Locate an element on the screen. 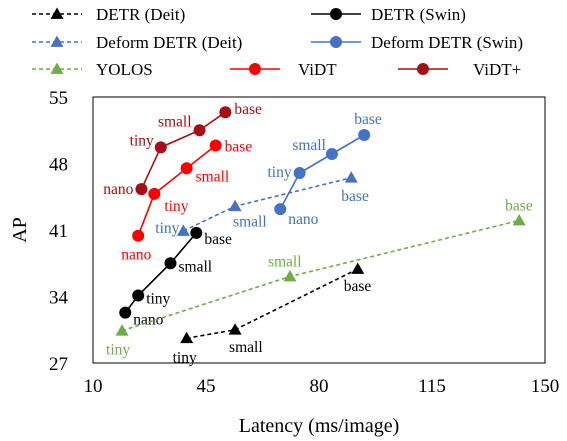 The height and width of the screenshot is (441, 567). legend-label-deform-detr-swin: Deform DETR (Swin) is located at coordinates (447, 42).